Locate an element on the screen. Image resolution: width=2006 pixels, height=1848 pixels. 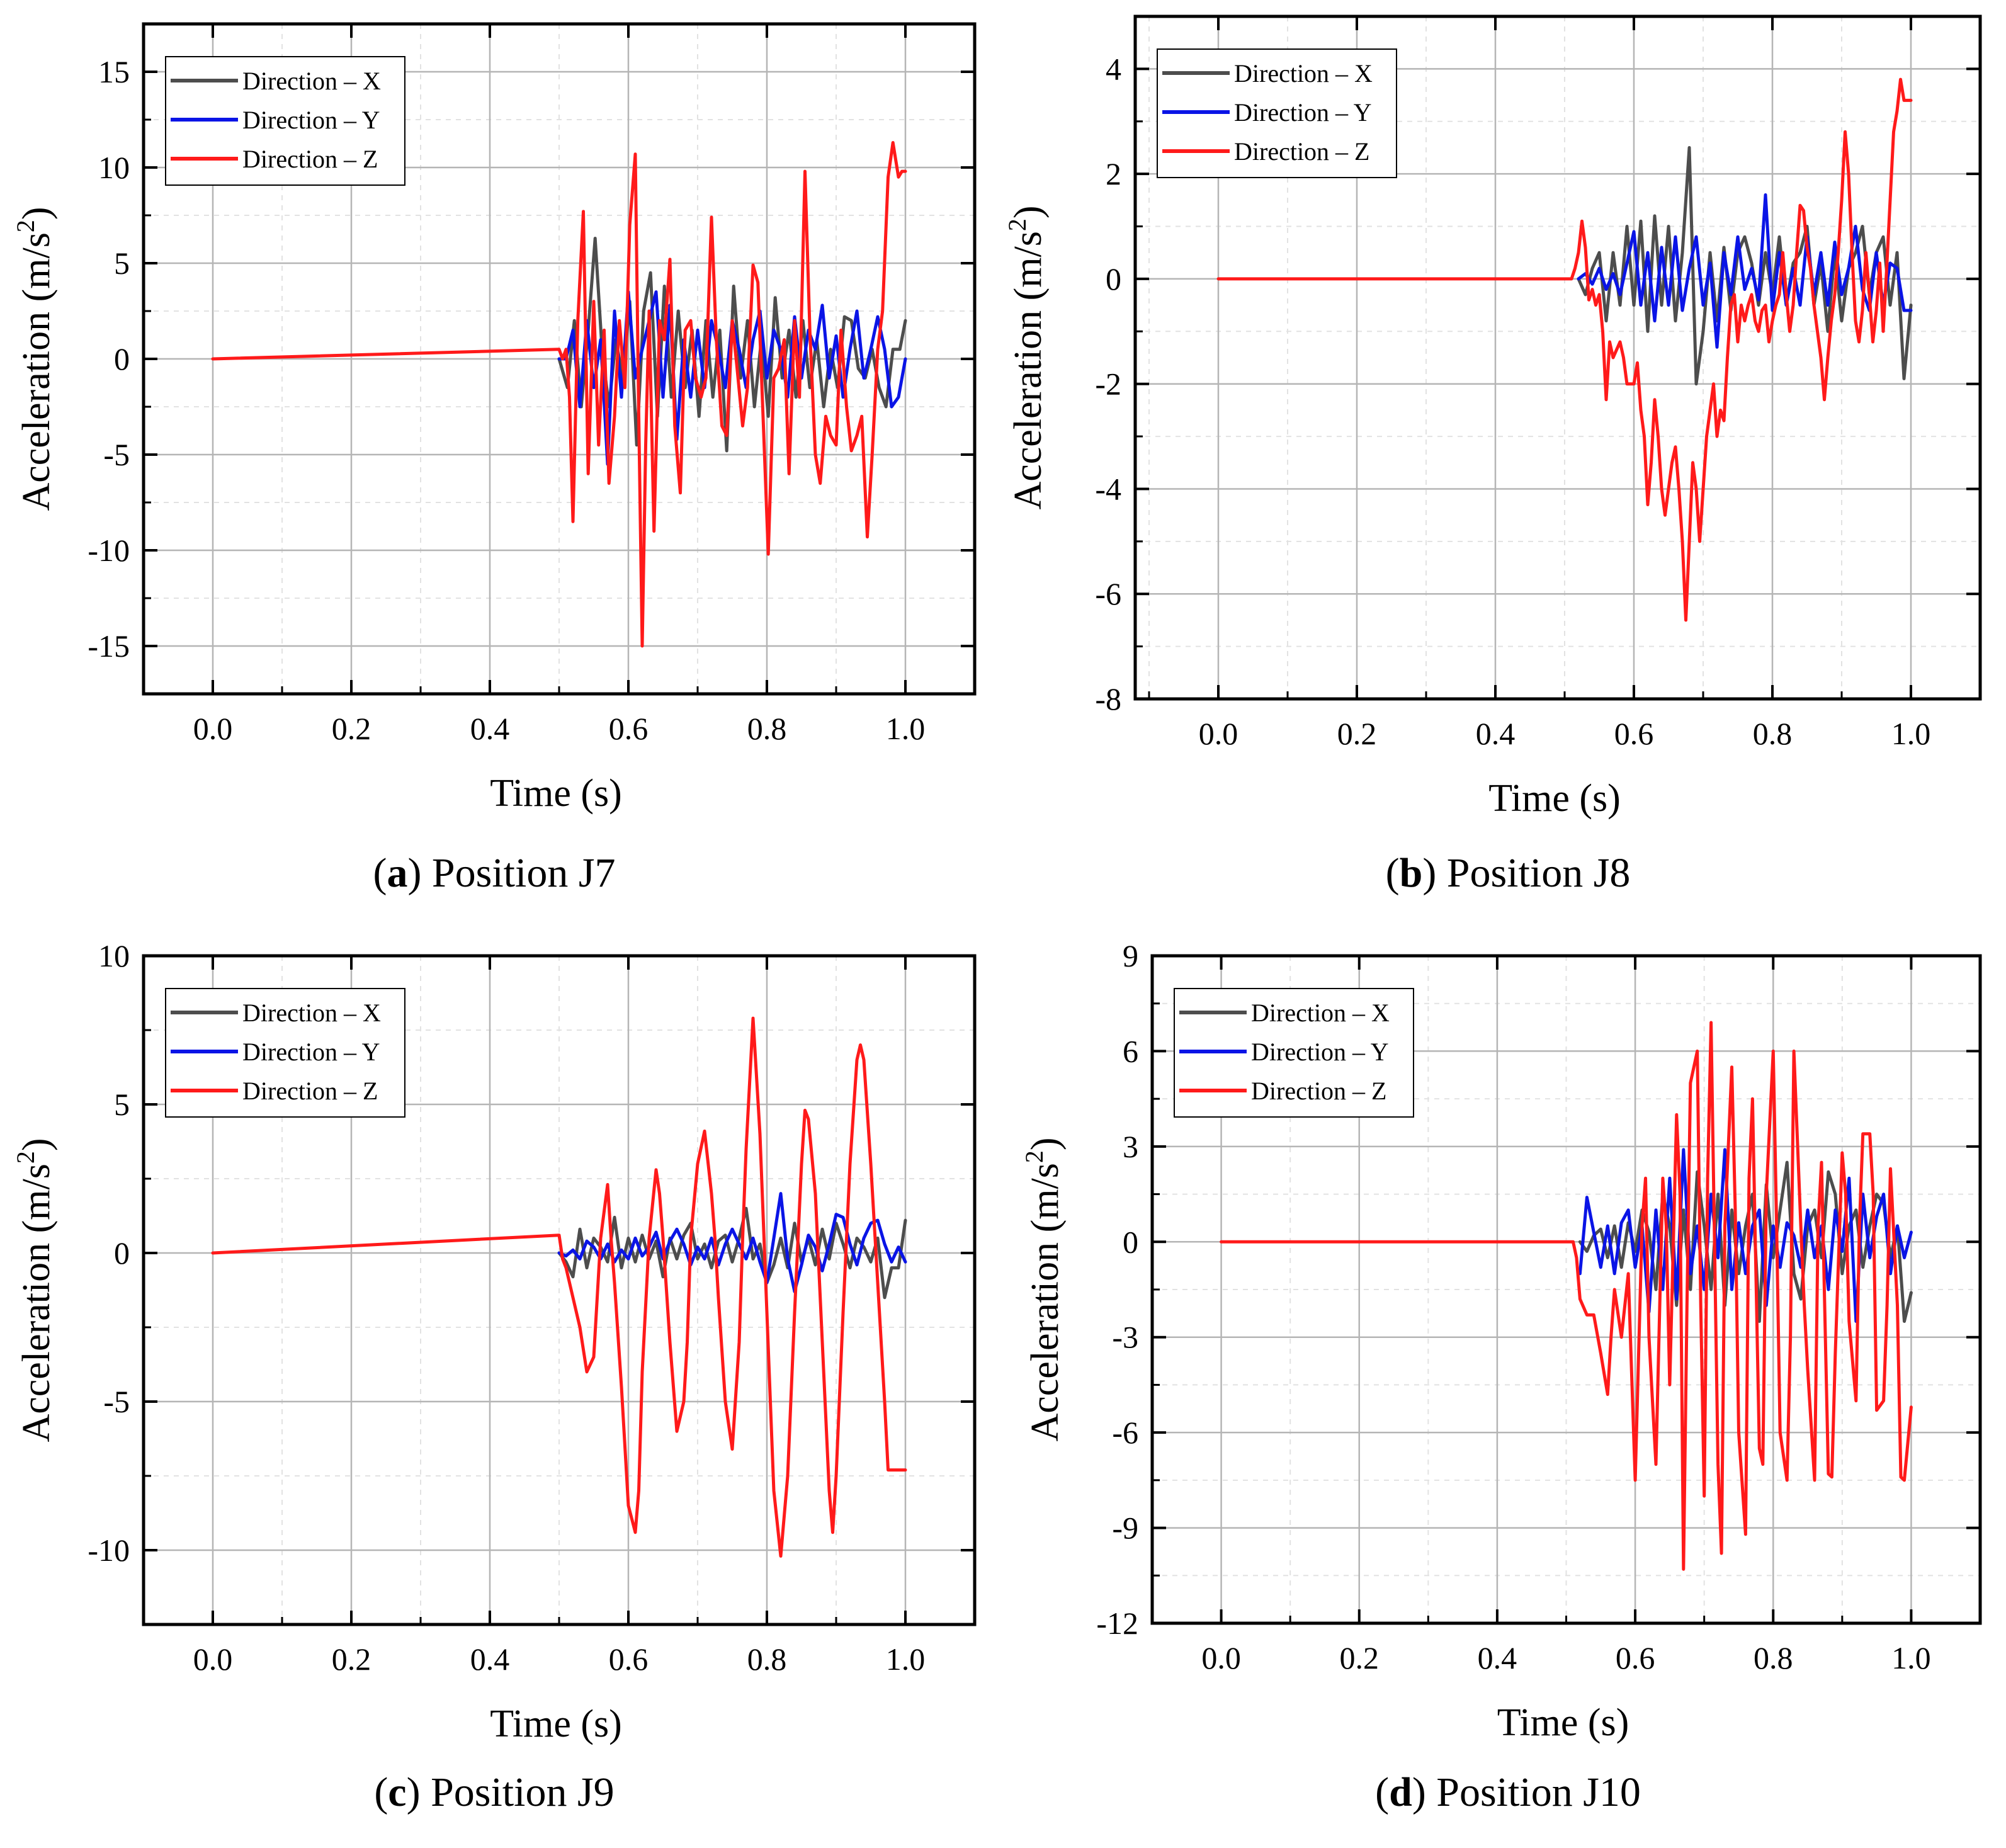
series-line-y is located at coordinates (1745, 271).